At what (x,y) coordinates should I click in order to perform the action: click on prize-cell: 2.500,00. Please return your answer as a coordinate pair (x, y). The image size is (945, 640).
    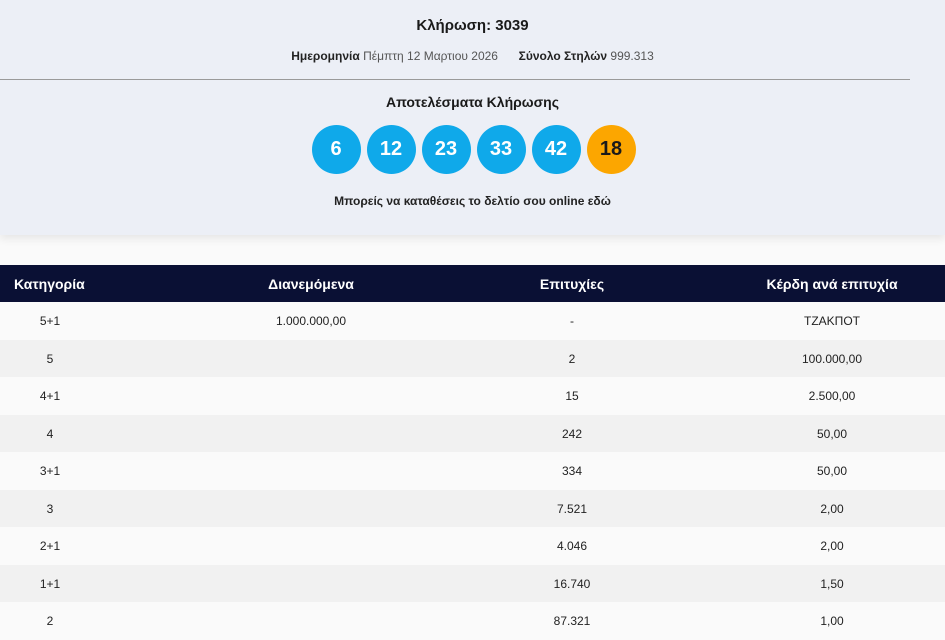
    Looking at the image, I should click on (832, 396).